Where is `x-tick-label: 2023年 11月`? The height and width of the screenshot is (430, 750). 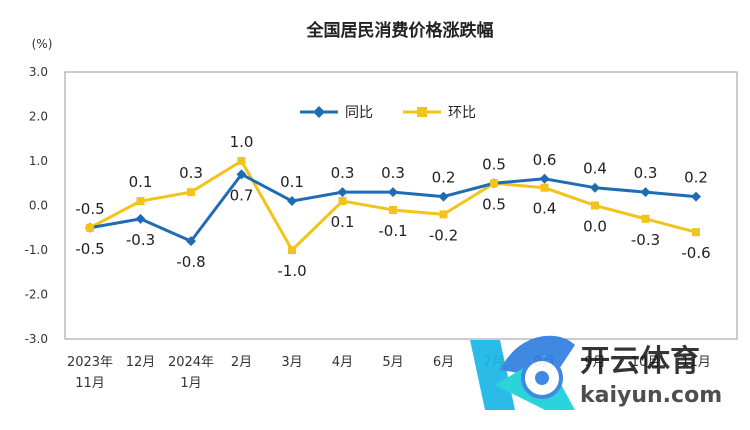 x-tick-label: 2023年 11月 is located at coordinates (90, 373).